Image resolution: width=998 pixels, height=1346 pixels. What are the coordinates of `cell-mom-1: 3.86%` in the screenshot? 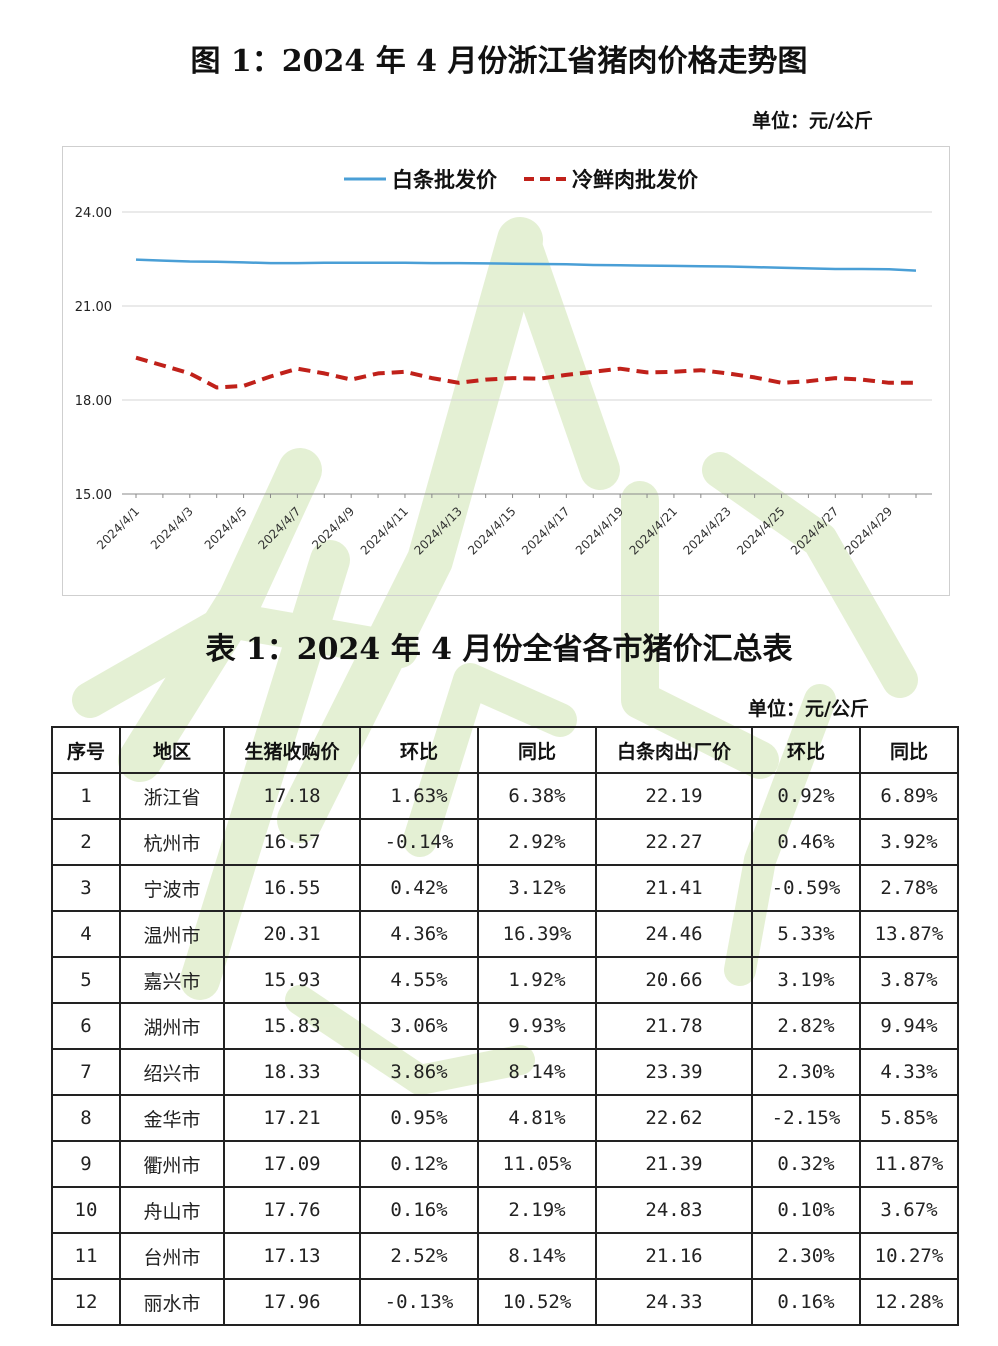 It's located at (419, 1072).